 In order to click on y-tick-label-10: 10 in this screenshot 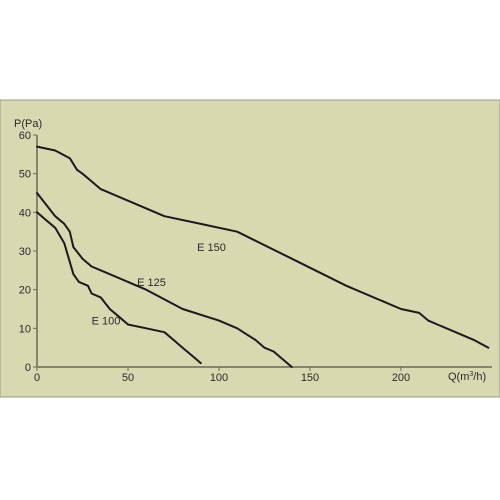, I will do `click(25, 329)`.